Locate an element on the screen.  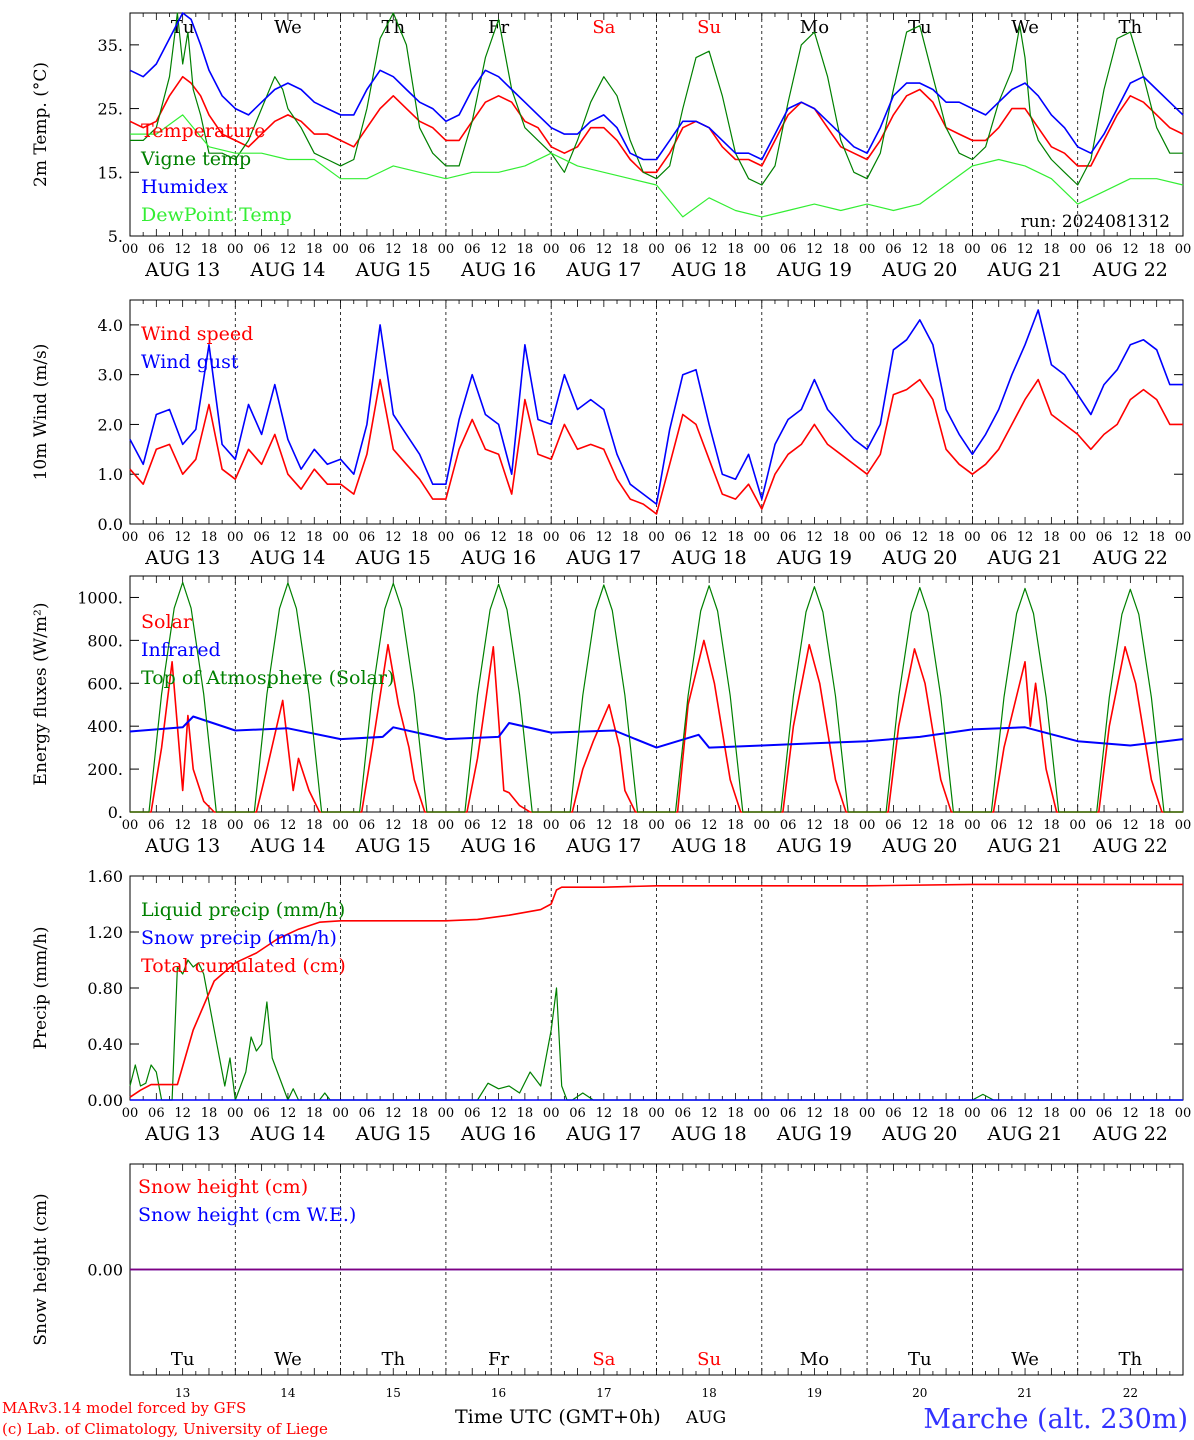
y-axis-title: 10m Wind (m/s) is located at coordinates (41, 412).